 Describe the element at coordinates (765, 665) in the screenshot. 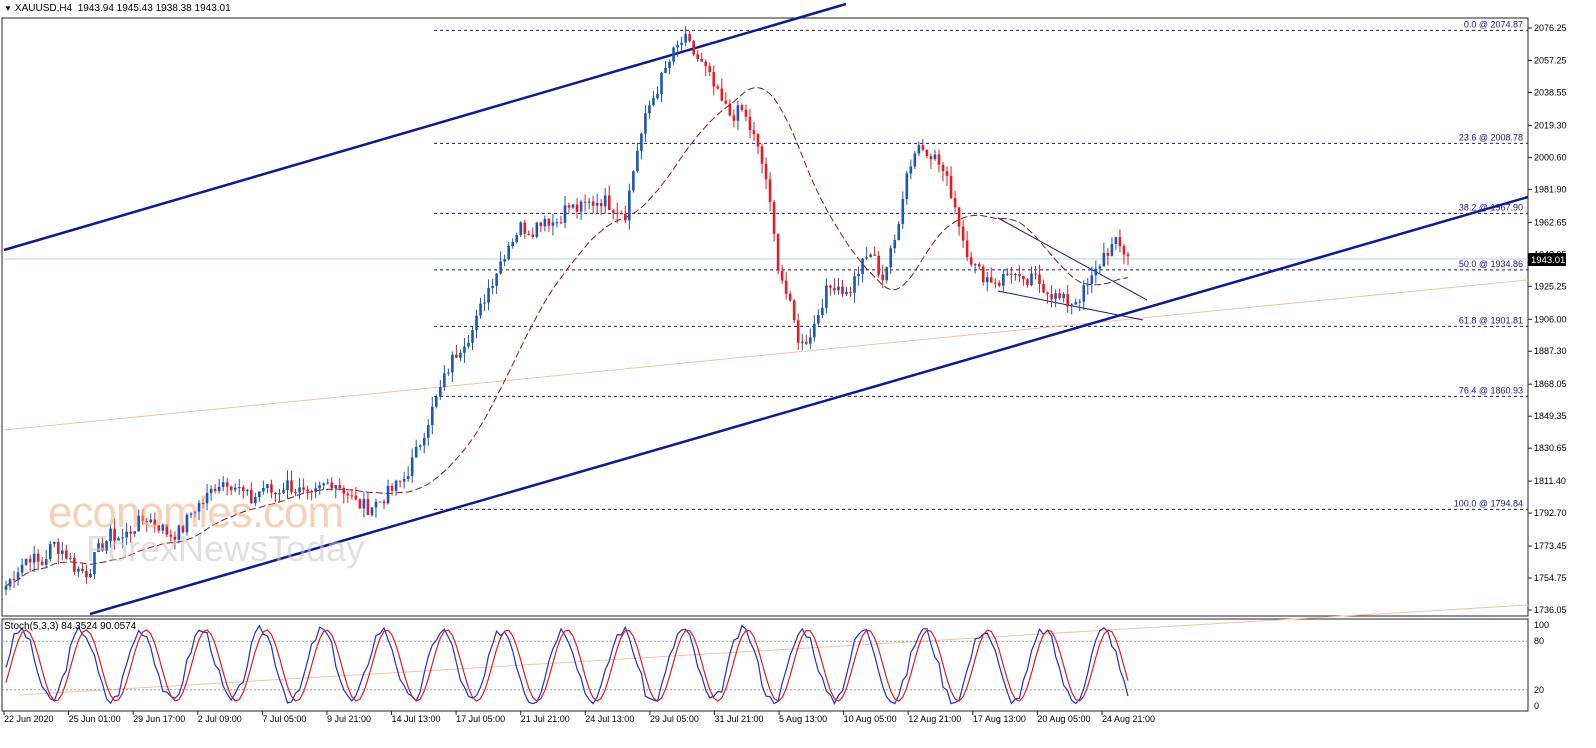

I see `stoch-pane-frame` at that location.